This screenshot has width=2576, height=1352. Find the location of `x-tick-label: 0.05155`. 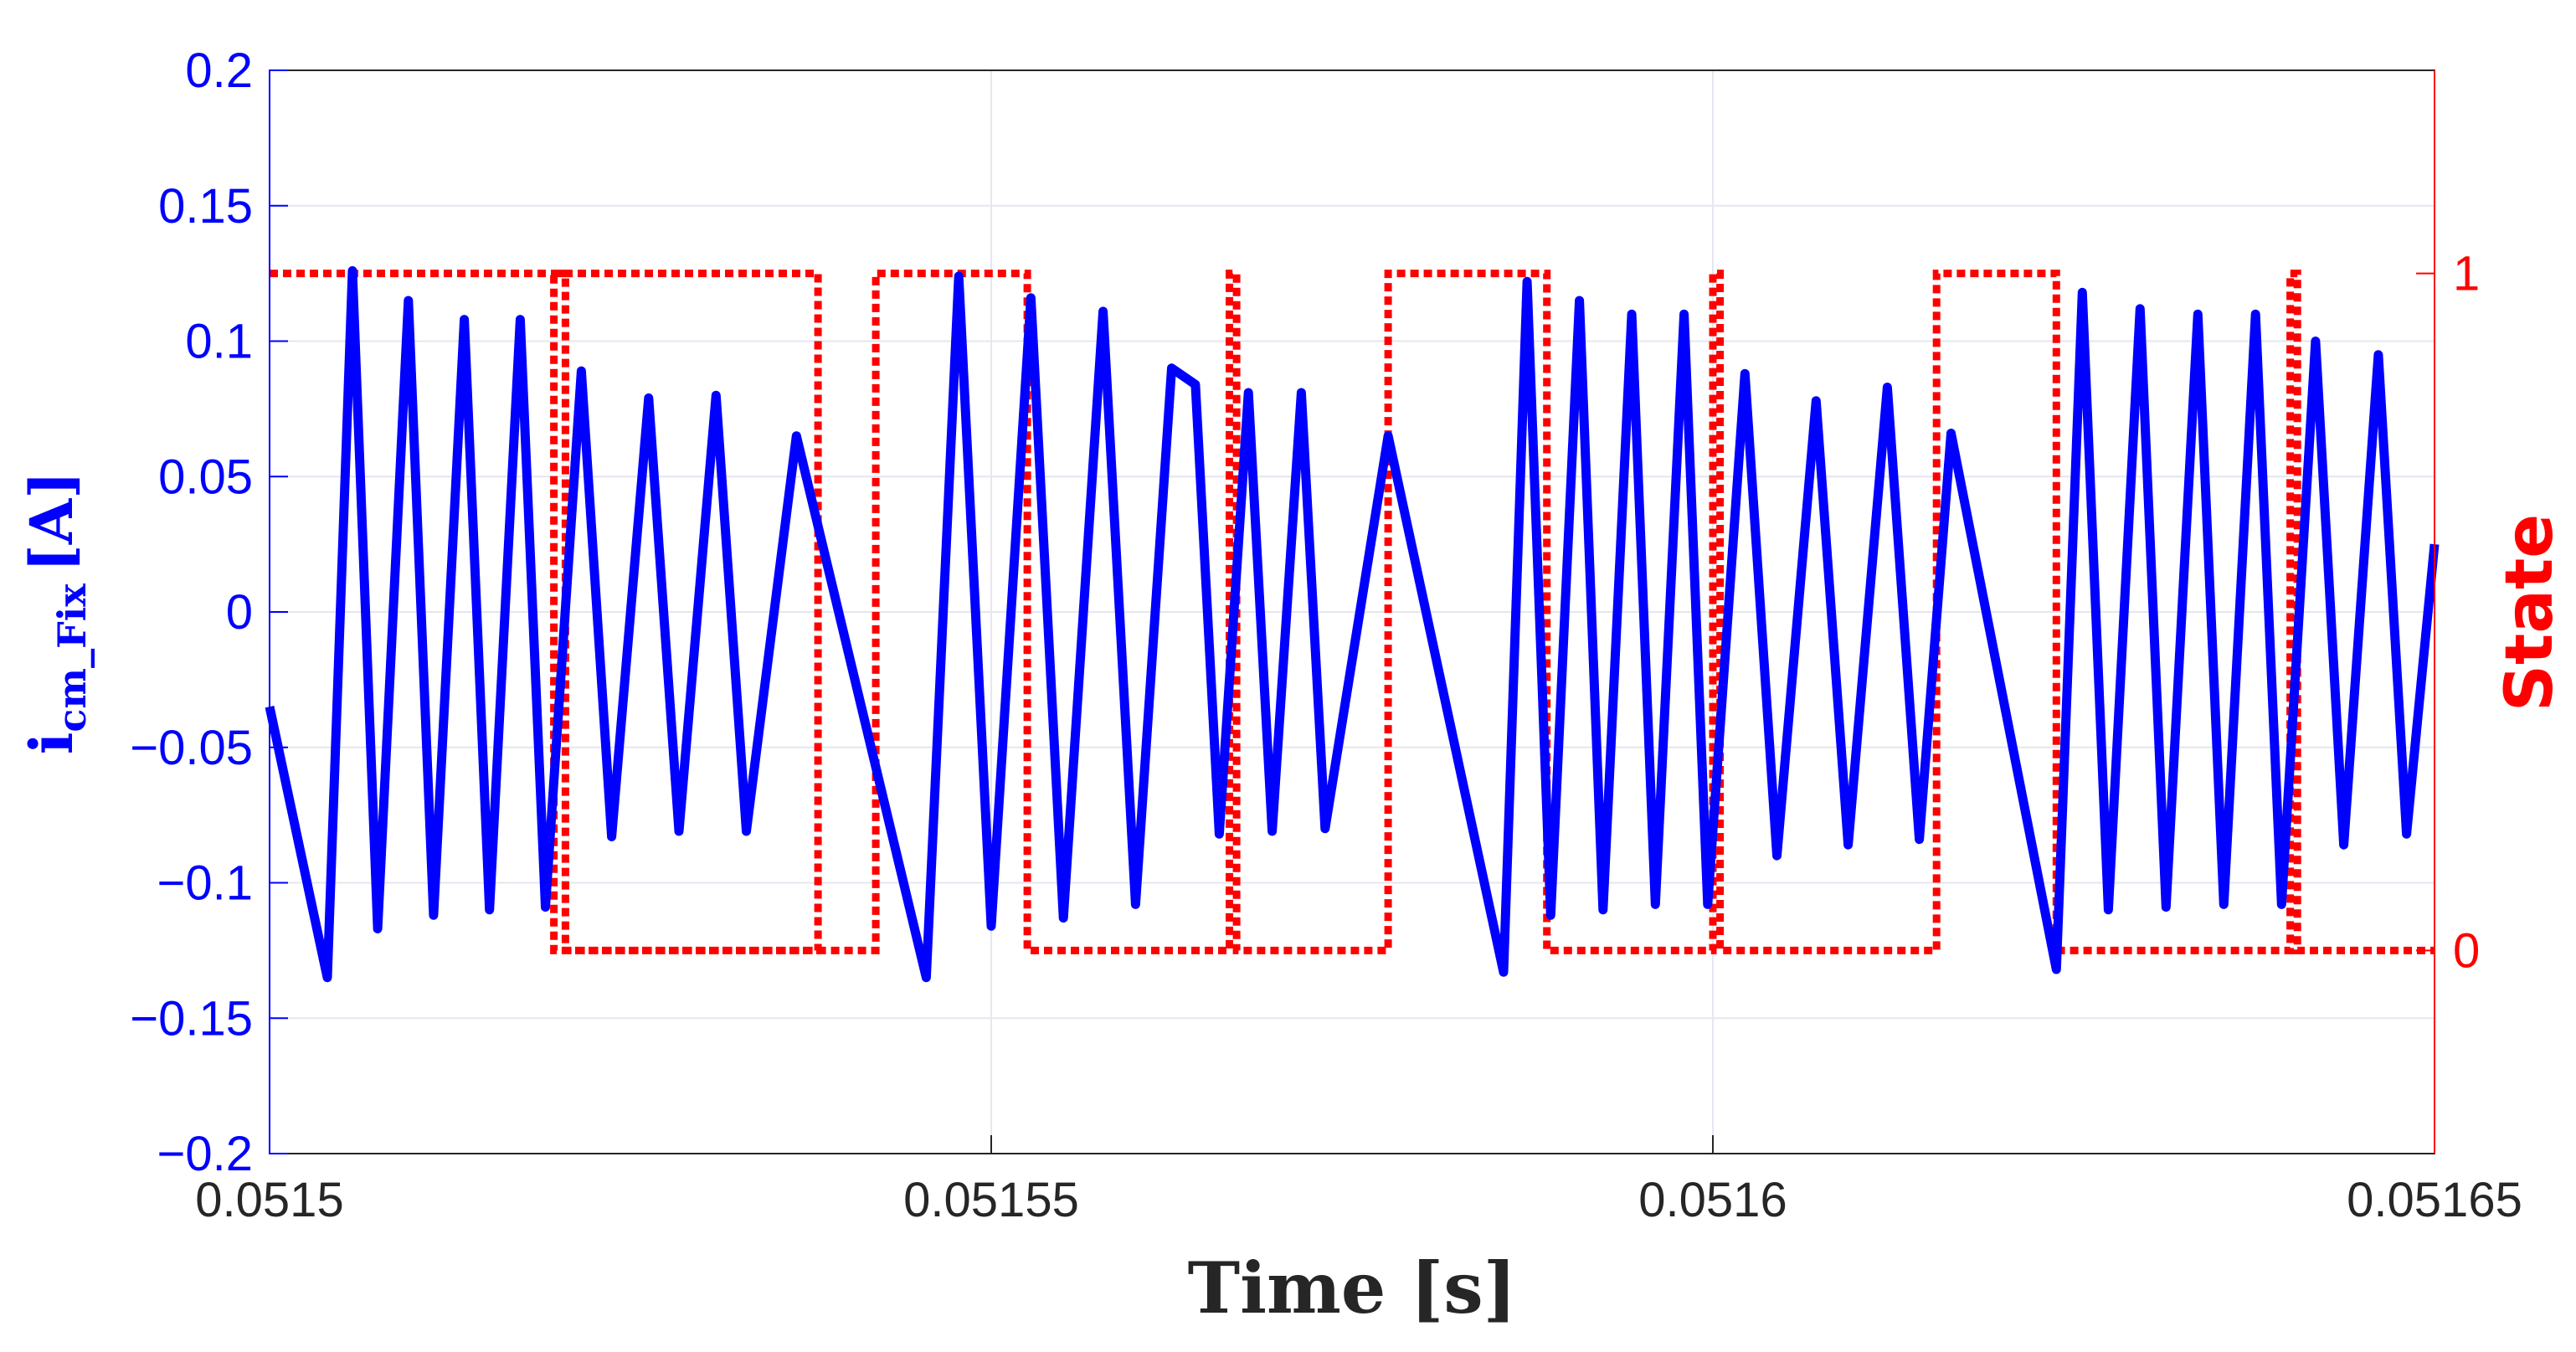

x-tick-label: 0.05155 is located at coordinates (991, 1200).